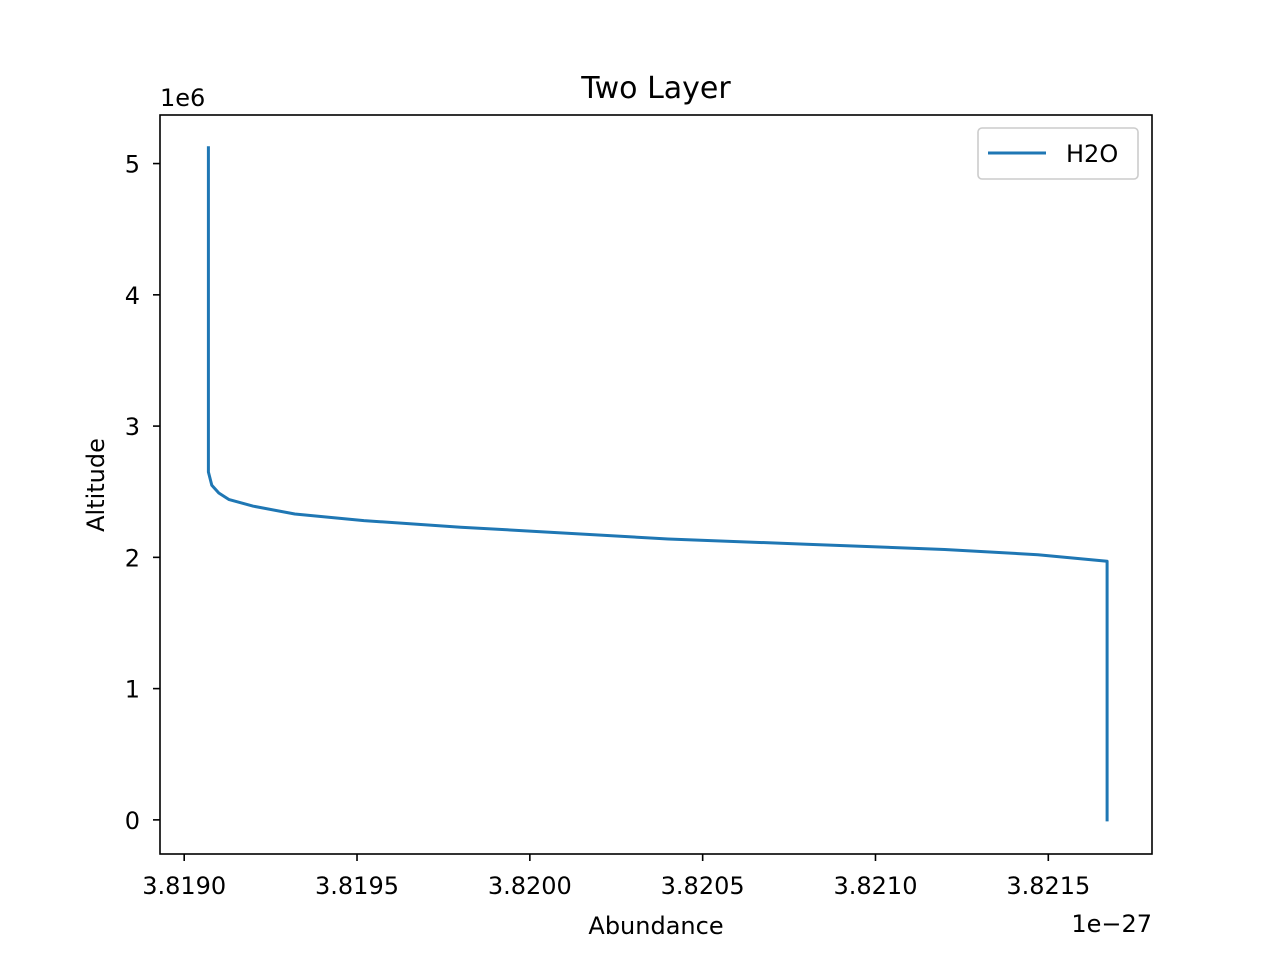  I want to click on chart-title: Two Layer, so click(655, 88).